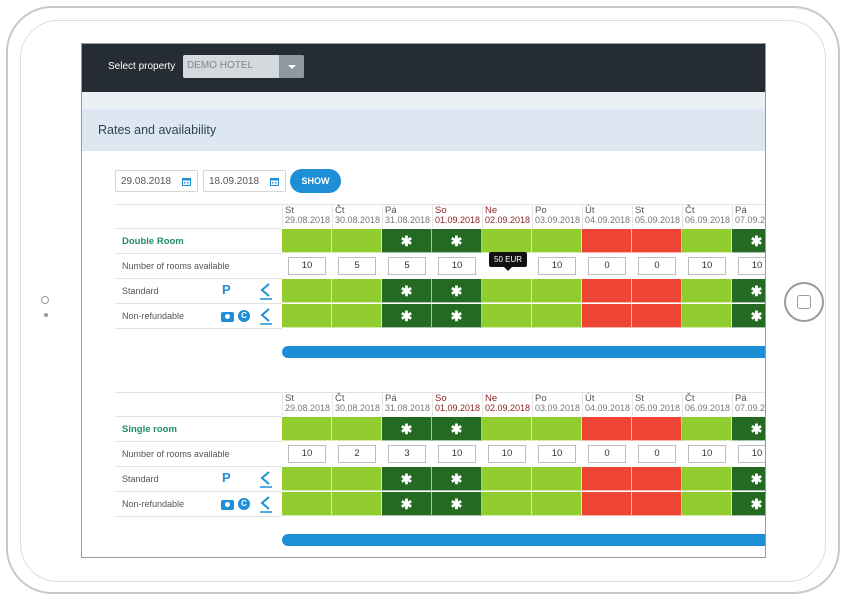 The width and height of the screenshot is (848, 606). What do you see at coordinates (244, 181) in the screenshot?
I see `date-to-field: 18.09.2018` at bounding box center [244, 181].